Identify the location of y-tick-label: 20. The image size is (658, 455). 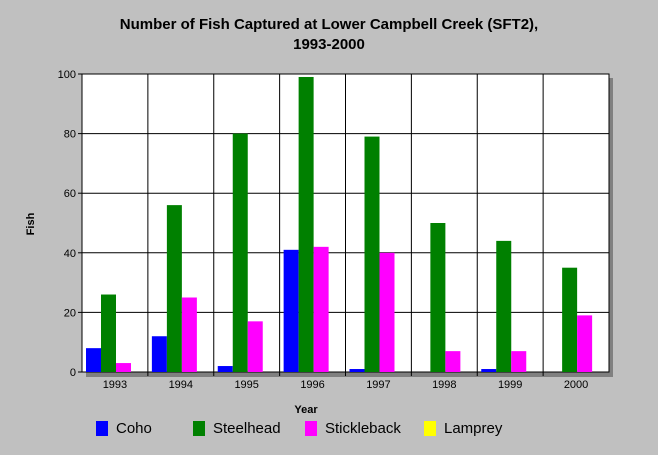
(70, 313).